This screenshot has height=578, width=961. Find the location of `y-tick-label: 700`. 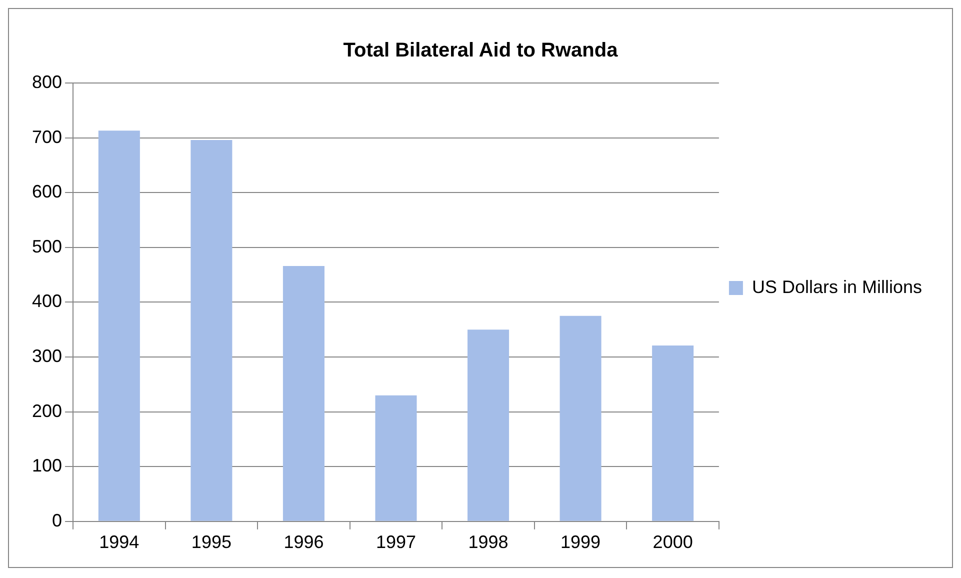

y-tick-label: 700 is located at coordinates (47, 136).